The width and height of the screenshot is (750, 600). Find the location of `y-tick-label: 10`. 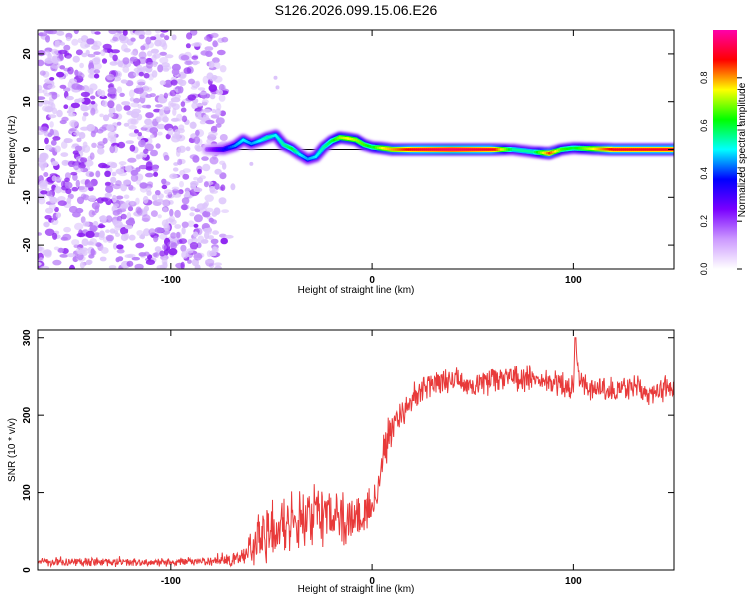

y-tick-label: 10 is located at coordinates (27, 102).